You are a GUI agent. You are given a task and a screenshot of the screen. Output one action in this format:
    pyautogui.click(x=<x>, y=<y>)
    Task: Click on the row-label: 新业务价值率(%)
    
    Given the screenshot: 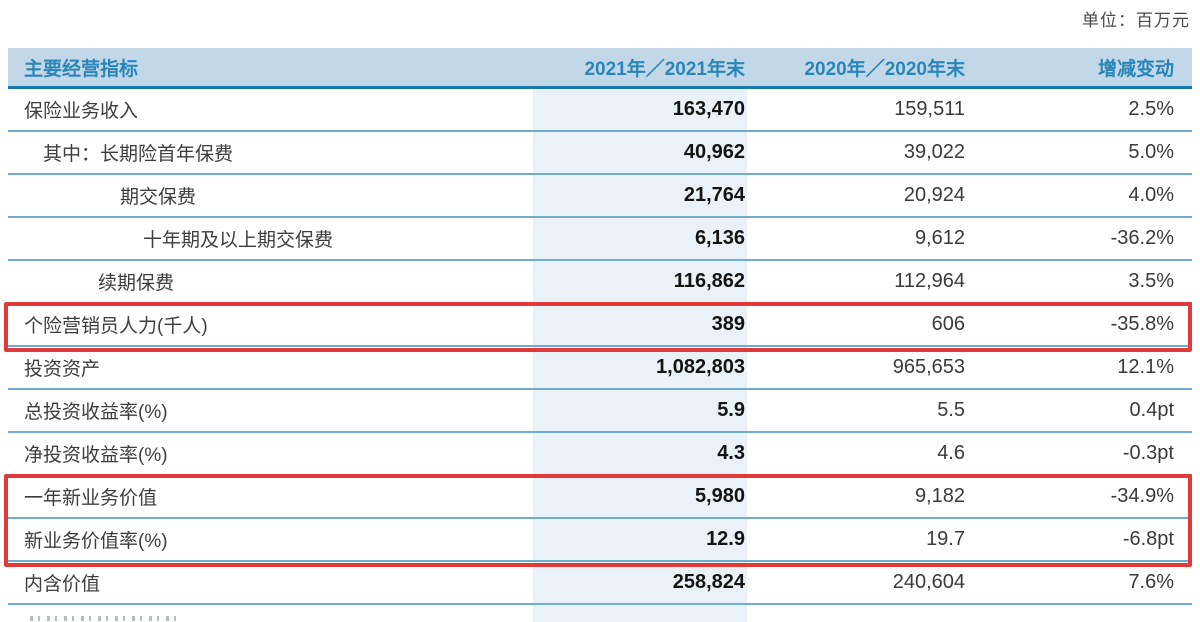 What is the action you would take?
    pyautogui.click(x=96, y=541)
    